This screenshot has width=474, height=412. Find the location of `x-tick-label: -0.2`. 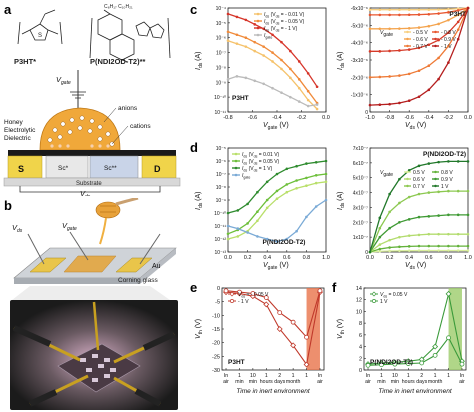

x-tick-label: -0.2 is located at coordinates (301, 118).